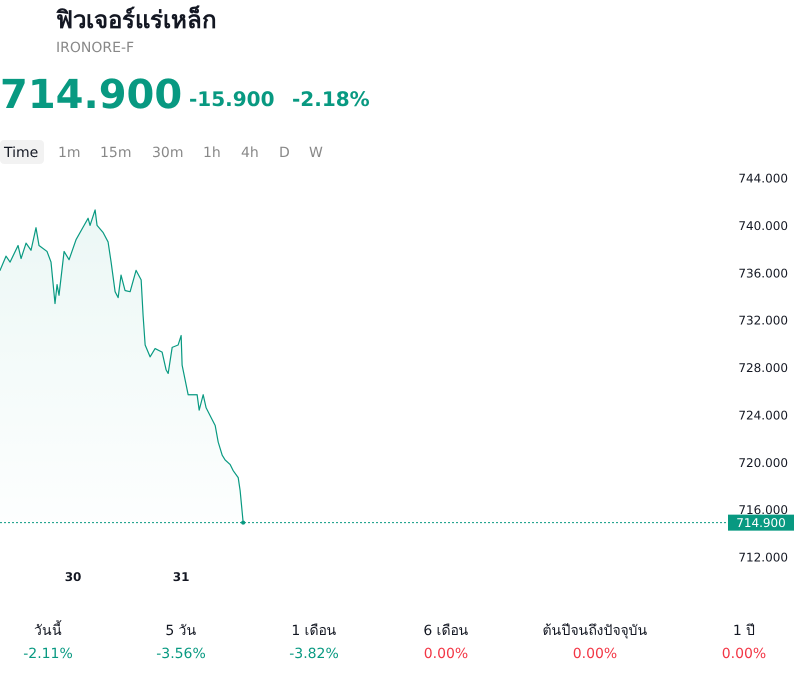 The image size is (800, 673). I want to click on x-tick-label: 30, so click(73, 577).